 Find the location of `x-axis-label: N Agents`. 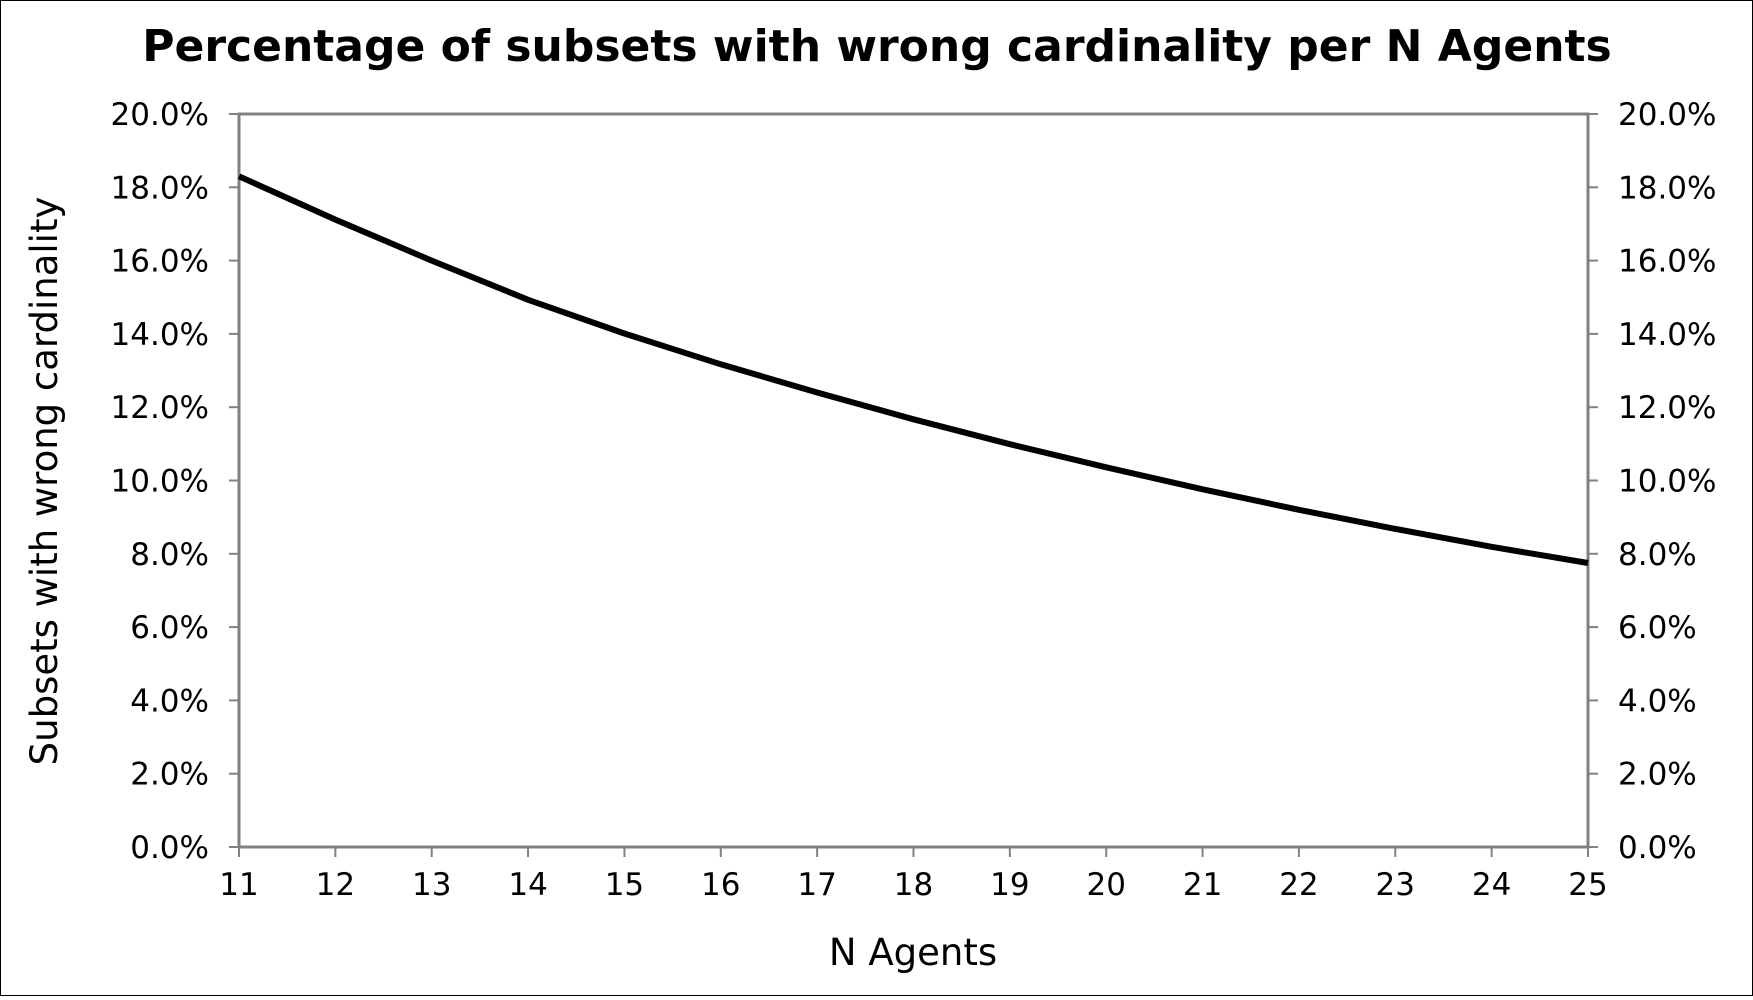

x-axis-label: N Agents is located at coordinates (913, 952).